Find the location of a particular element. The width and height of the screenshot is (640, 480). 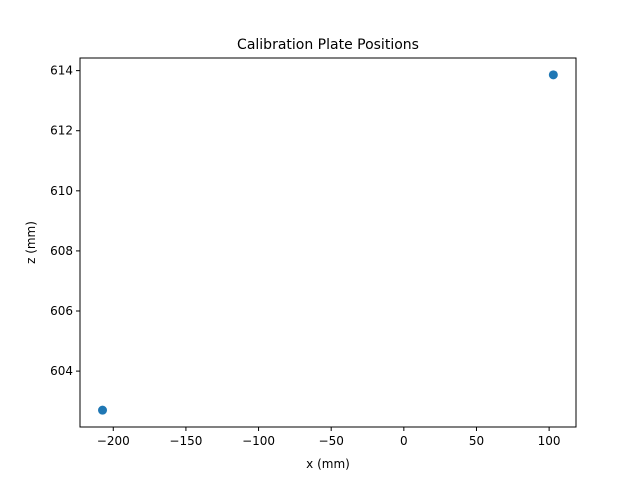

y-tick-label: 606 is located at coordinates (61, 311).